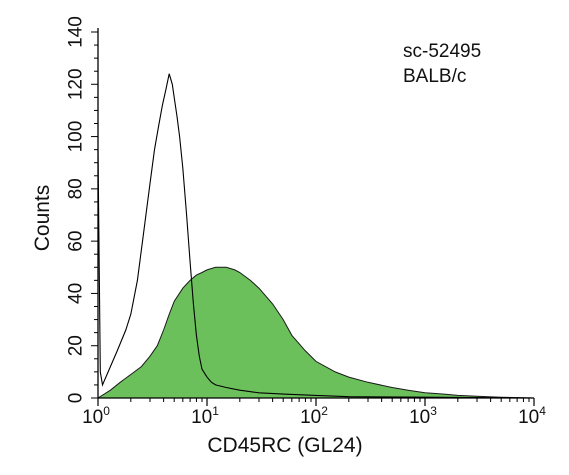  What do you see at coordinates (76, 241) in the screenshot?
I see `y-tick-label: 60` at bounding box center [76, 241].